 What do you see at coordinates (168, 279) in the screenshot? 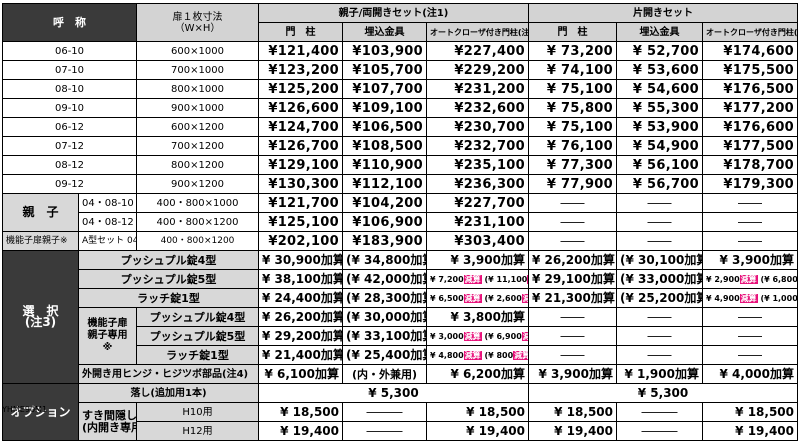
I see `select-item: プッシュプル錠5型` at bounding box center [168, 279].